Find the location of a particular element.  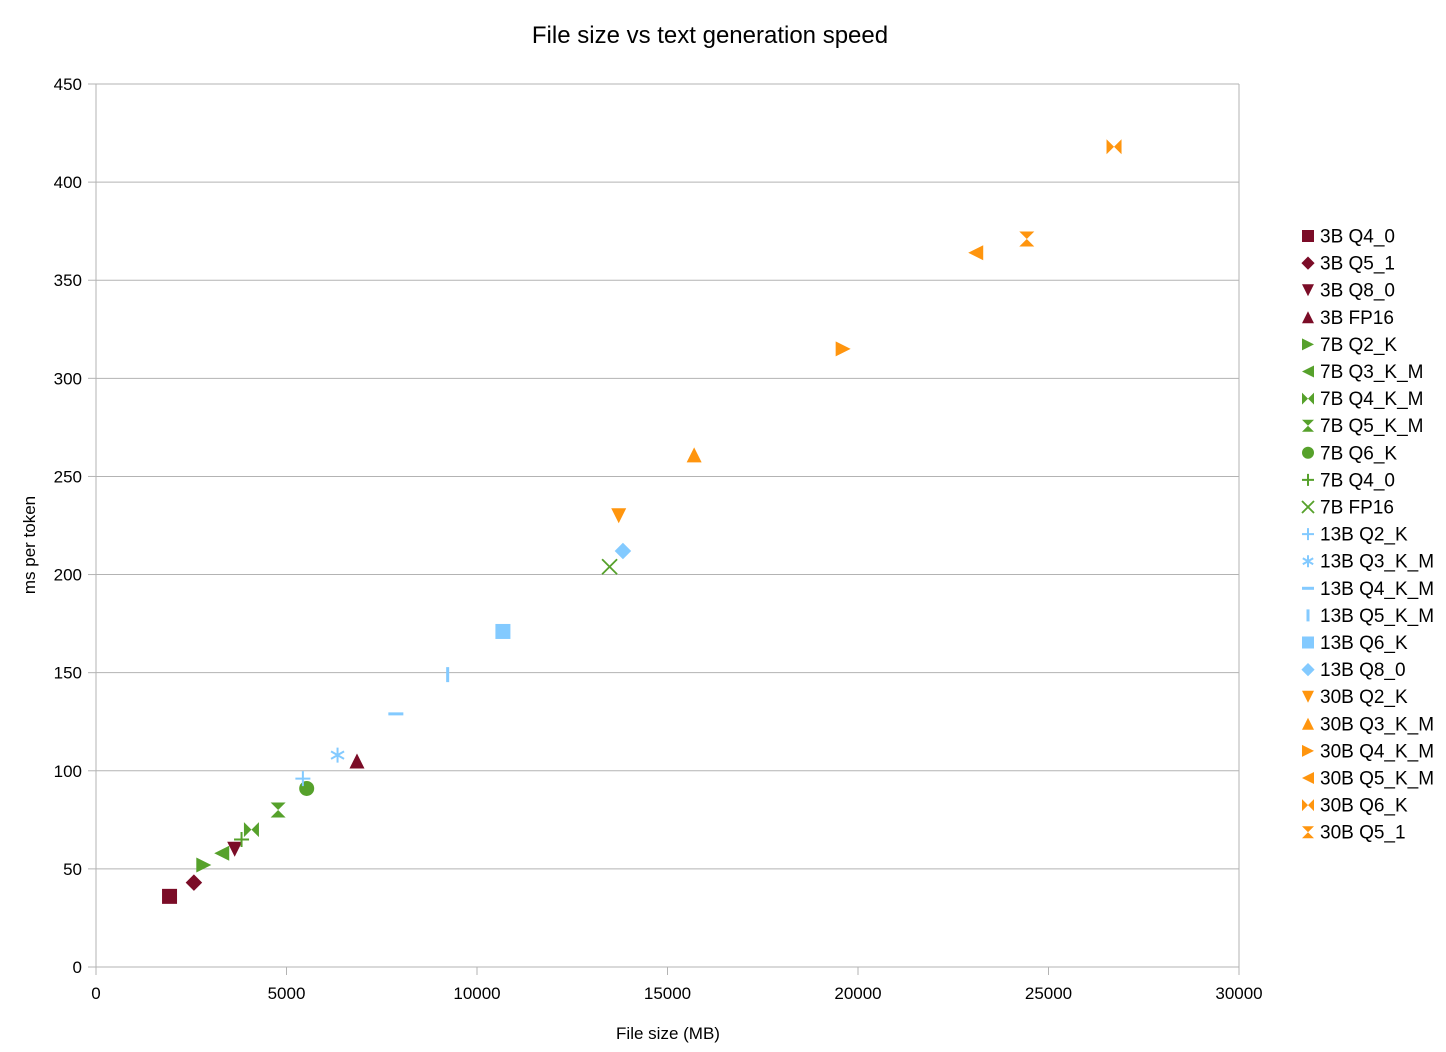

y-tick-label: 250 is located at coordinates (68, 476).